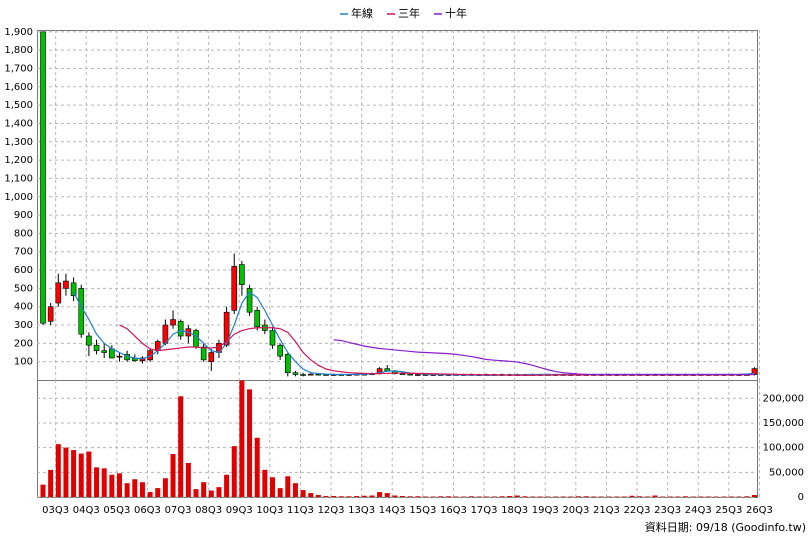 Image resolution: width=808 pixels, height=540 pixels. Describe the element at coordinates (18, 50) in the screenshot. I see `y-tick-label: 1,800` at that location.